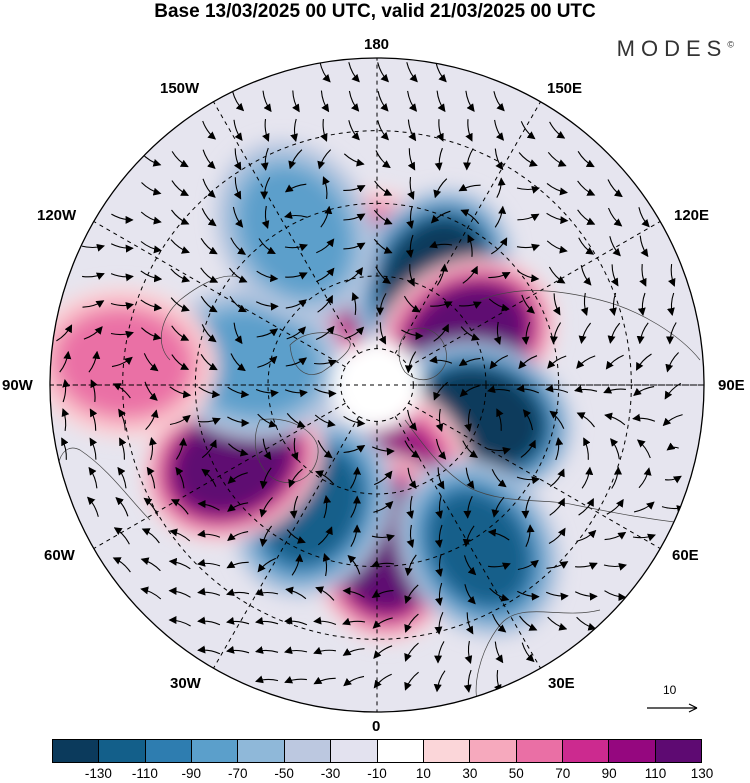 The width and height of the screenshot is (750, 783). Describe the element at coordinates (382, 774) in the screenshot. I see `colorbar-ticks: -130 -110 -90 -70 -50 -30 -10 10 30 50 70 90 110 130` at that location.